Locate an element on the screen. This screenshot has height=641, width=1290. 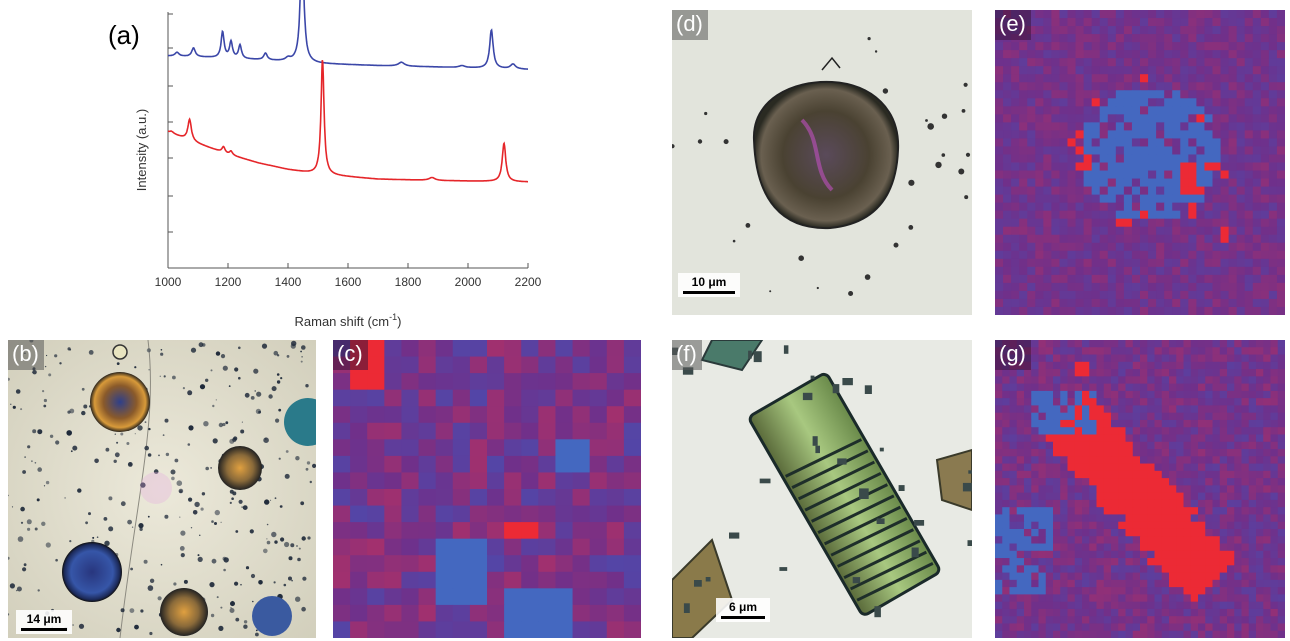
raman-map-c is located at coordinates (487, 489).